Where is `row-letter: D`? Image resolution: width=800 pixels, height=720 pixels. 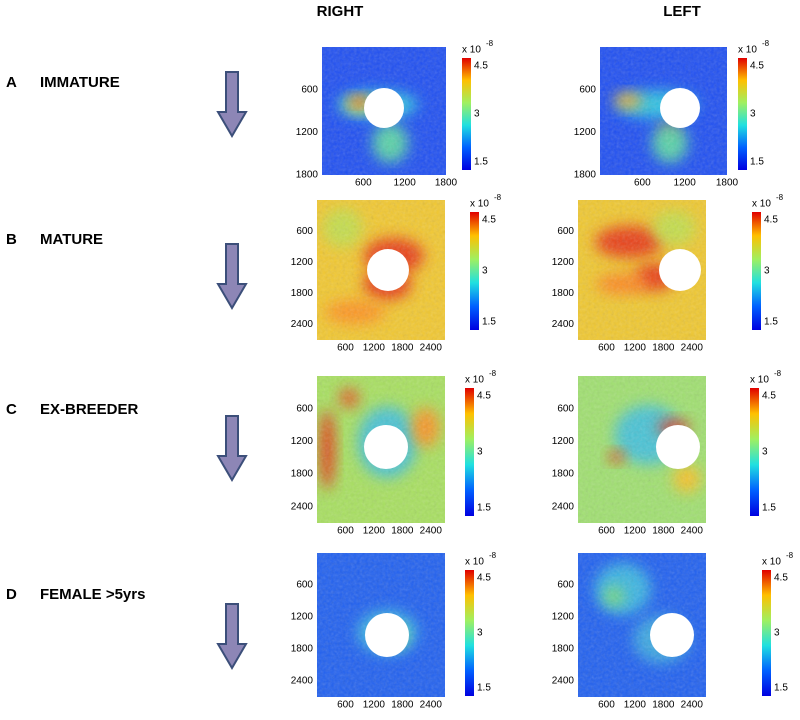
row-letter: D is located at coordinates (11, 594).